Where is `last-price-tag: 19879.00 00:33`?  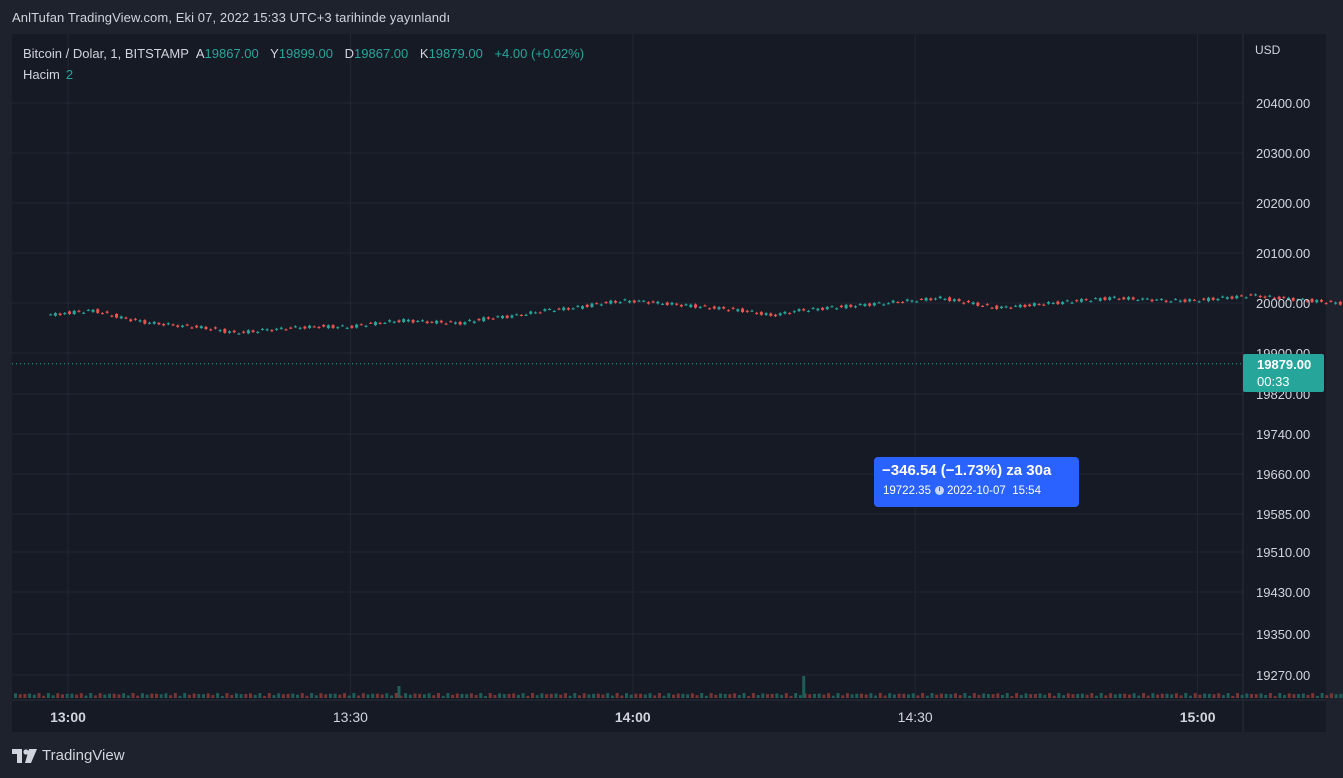
last-price-tag: 19879.00 00:33 is located at coordinates (1283, 373).